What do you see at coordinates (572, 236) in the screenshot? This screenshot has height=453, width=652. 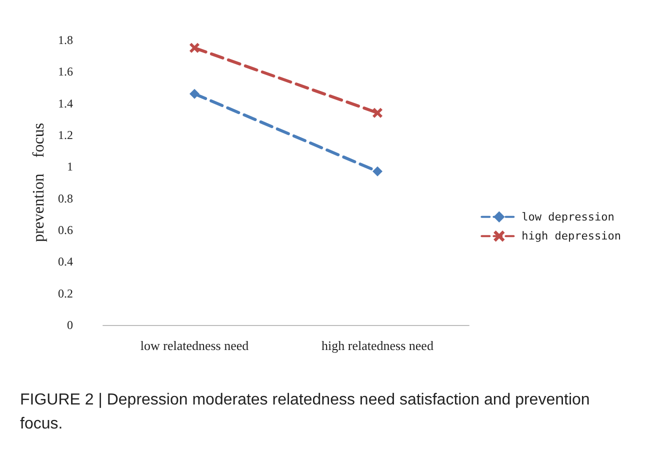 I see `legend-label: high depression` at bounding box center [572, 236].